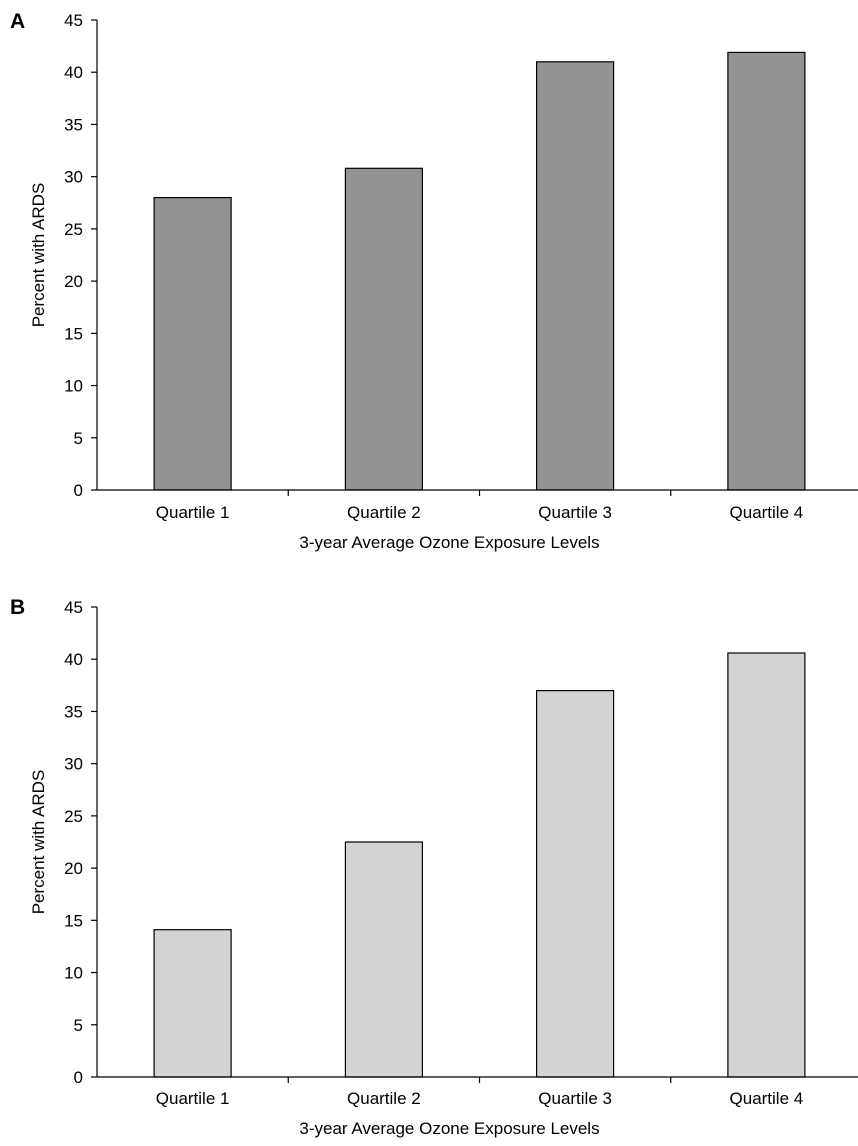 This screenshot has height=1146, width=858. What do you see at coordinates (78, 1077) in the screenshot?
I see `panel-b-y-tick-label: 0` at bounding box center [78, 1077].